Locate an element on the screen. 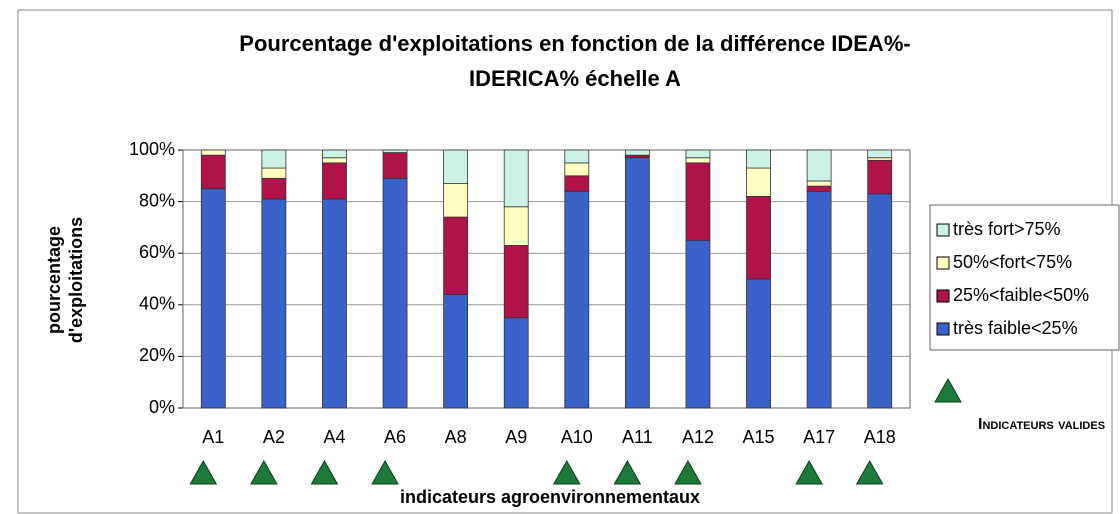  y-tick-label: 0% is located at coordinates (162, 407).